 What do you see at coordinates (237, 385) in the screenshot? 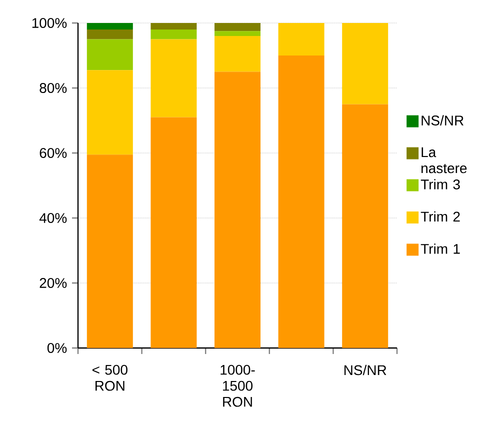
I see `x-tick-label: 1000-1500 RON` at bounding box center [237, 385].